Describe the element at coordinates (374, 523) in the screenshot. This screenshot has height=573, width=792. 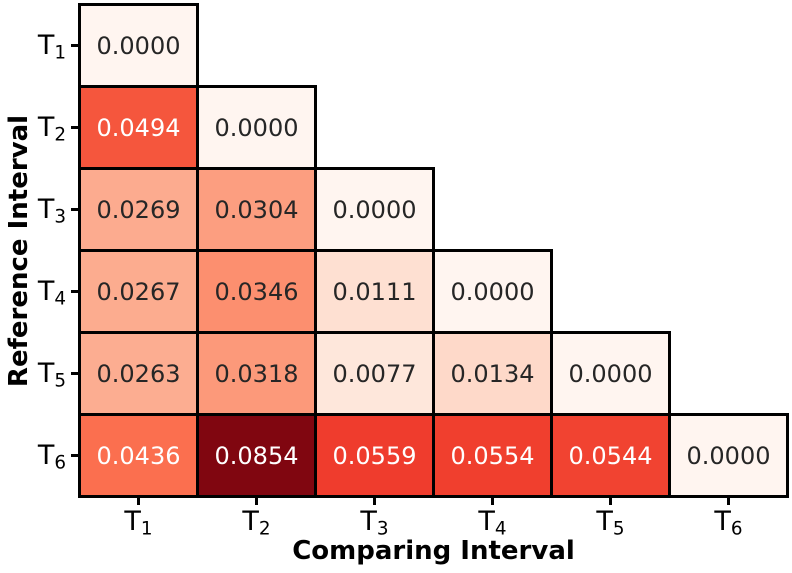
I see `x-tick-label-t3: T3` at that location.